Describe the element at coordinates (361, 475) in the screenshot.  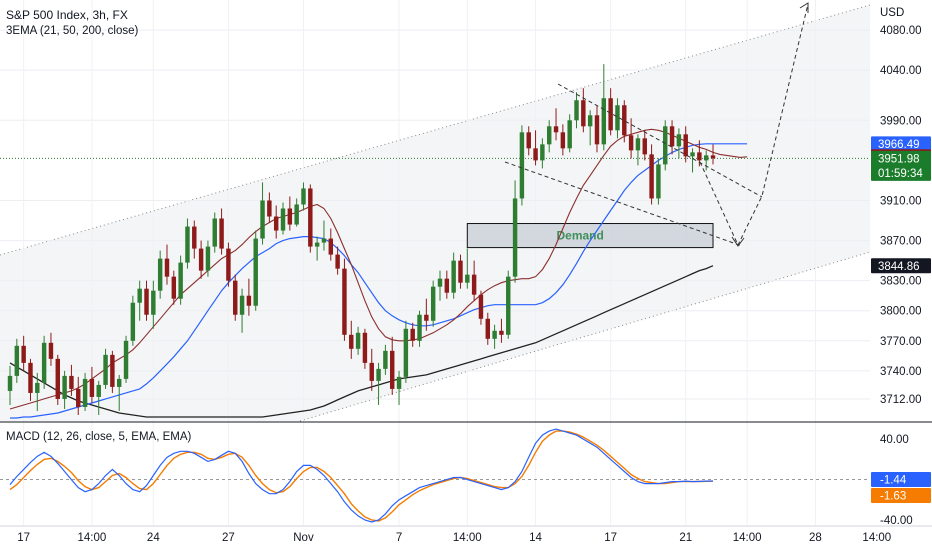
I see `macd-line` at that location.